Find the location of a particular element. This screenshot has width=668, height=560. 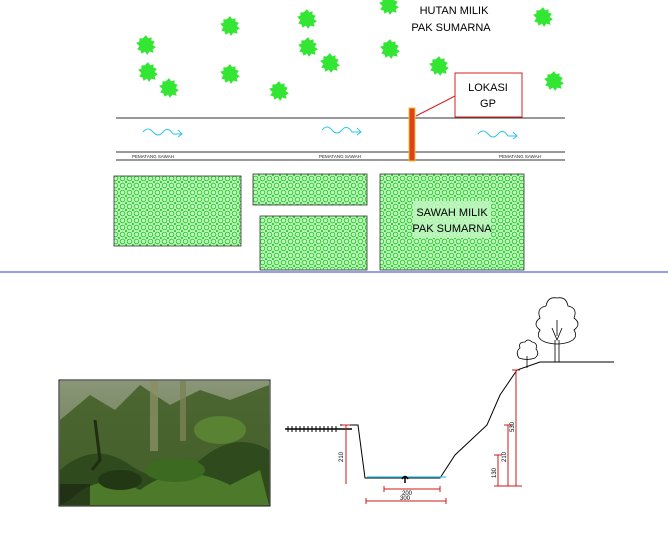

location-label-line2: GP is located at coordinates (488, 104).